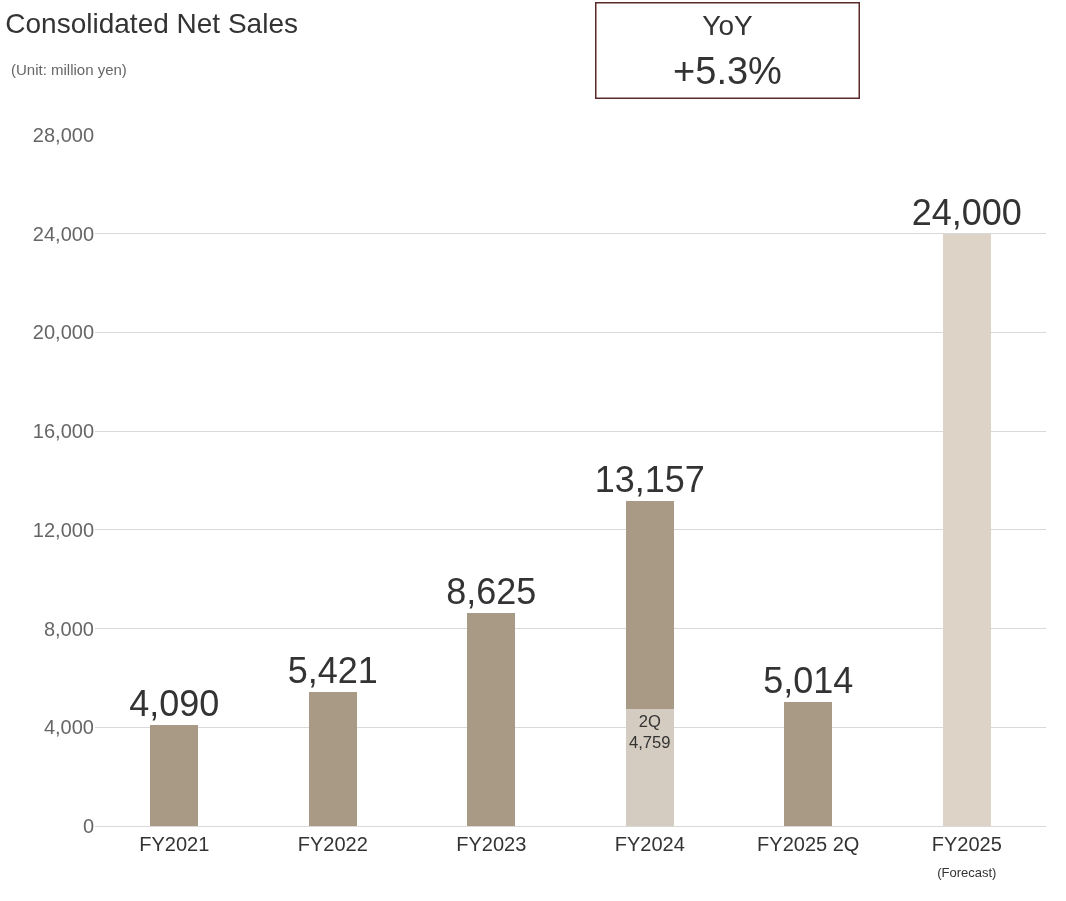  Describe the element at coordinates (174, 704) in the screenshot. I see `total-label: 4,090` at that location.